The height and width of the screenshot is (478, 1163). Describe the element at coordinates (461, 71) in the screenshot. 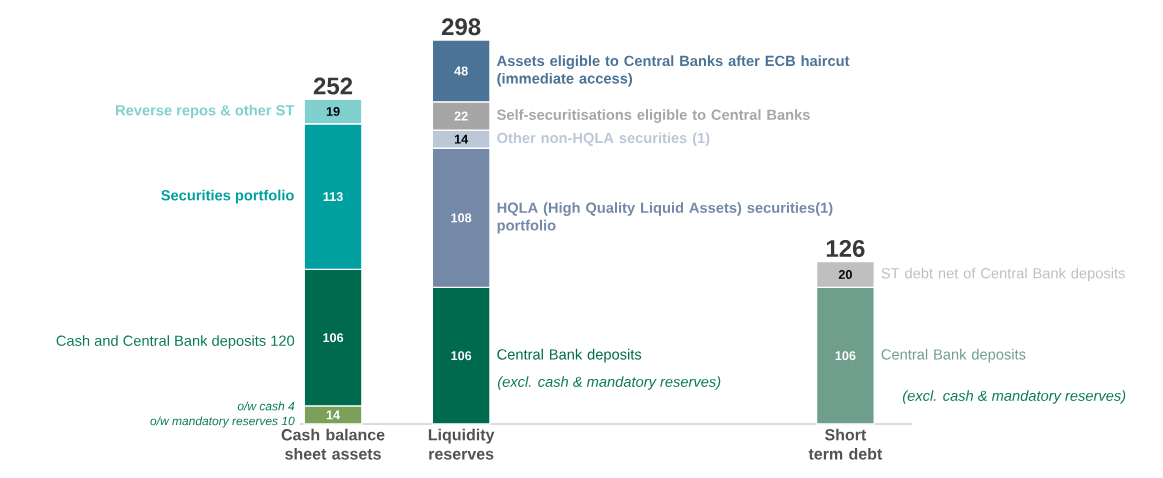

I see `data-label: 48` at that location.